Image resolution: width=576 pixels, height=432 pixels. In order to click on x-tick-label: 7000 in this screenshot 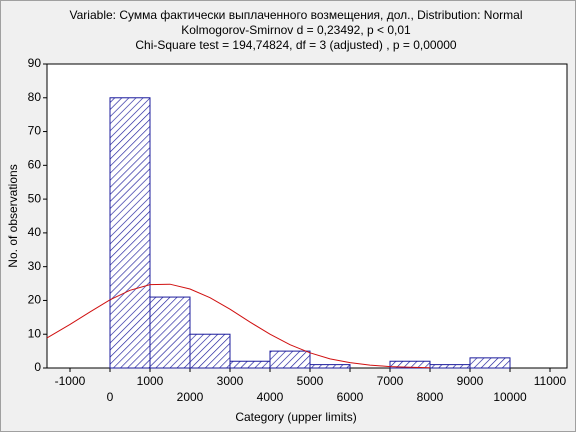, I will do `click(390, 381)`.